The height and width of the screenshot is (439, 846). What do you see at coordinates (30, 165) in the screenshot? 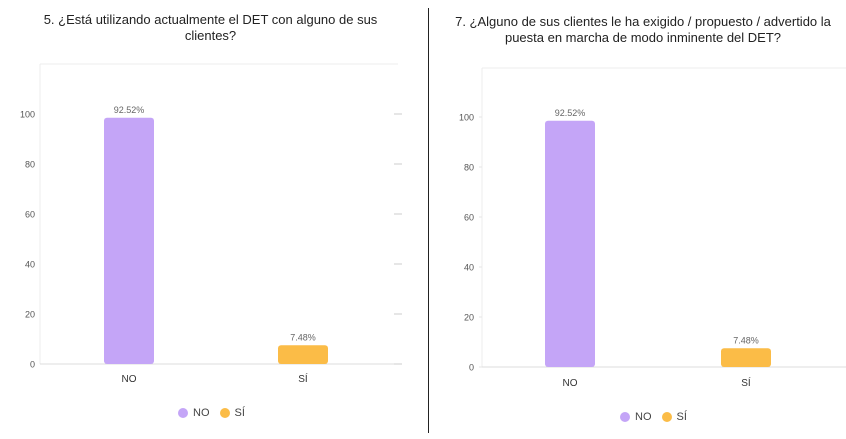
I see `chart-1-y-tick-label: 80` at bounding box center [30, 165].